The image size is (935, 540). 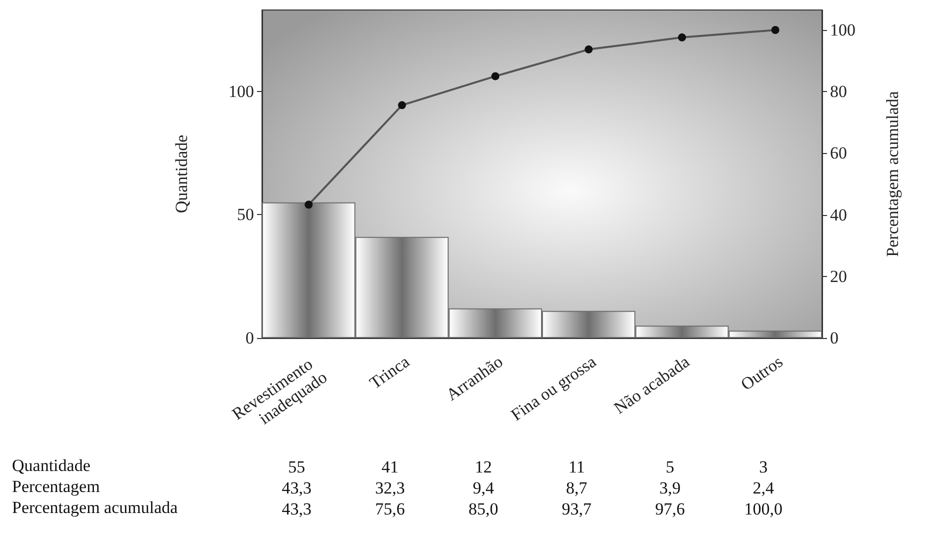 I want to click on data-label: 3, so click(x=763, y=467).